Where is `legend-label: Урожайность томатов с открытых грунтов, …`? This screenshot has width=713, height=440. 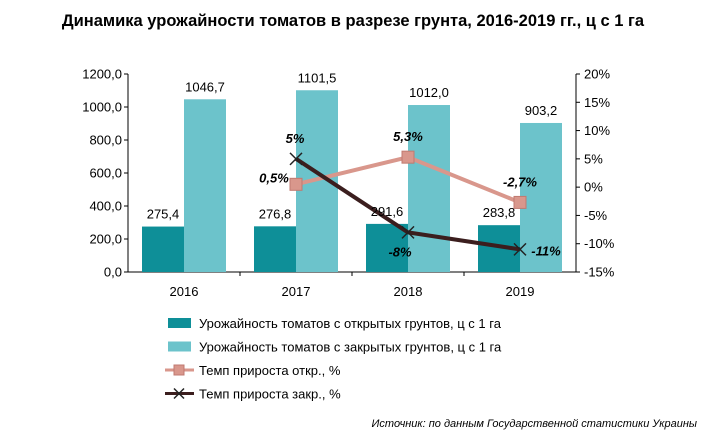 legend-label: Урожайность томатов с открытых грунтов, … is located at coordinates (350, 323).